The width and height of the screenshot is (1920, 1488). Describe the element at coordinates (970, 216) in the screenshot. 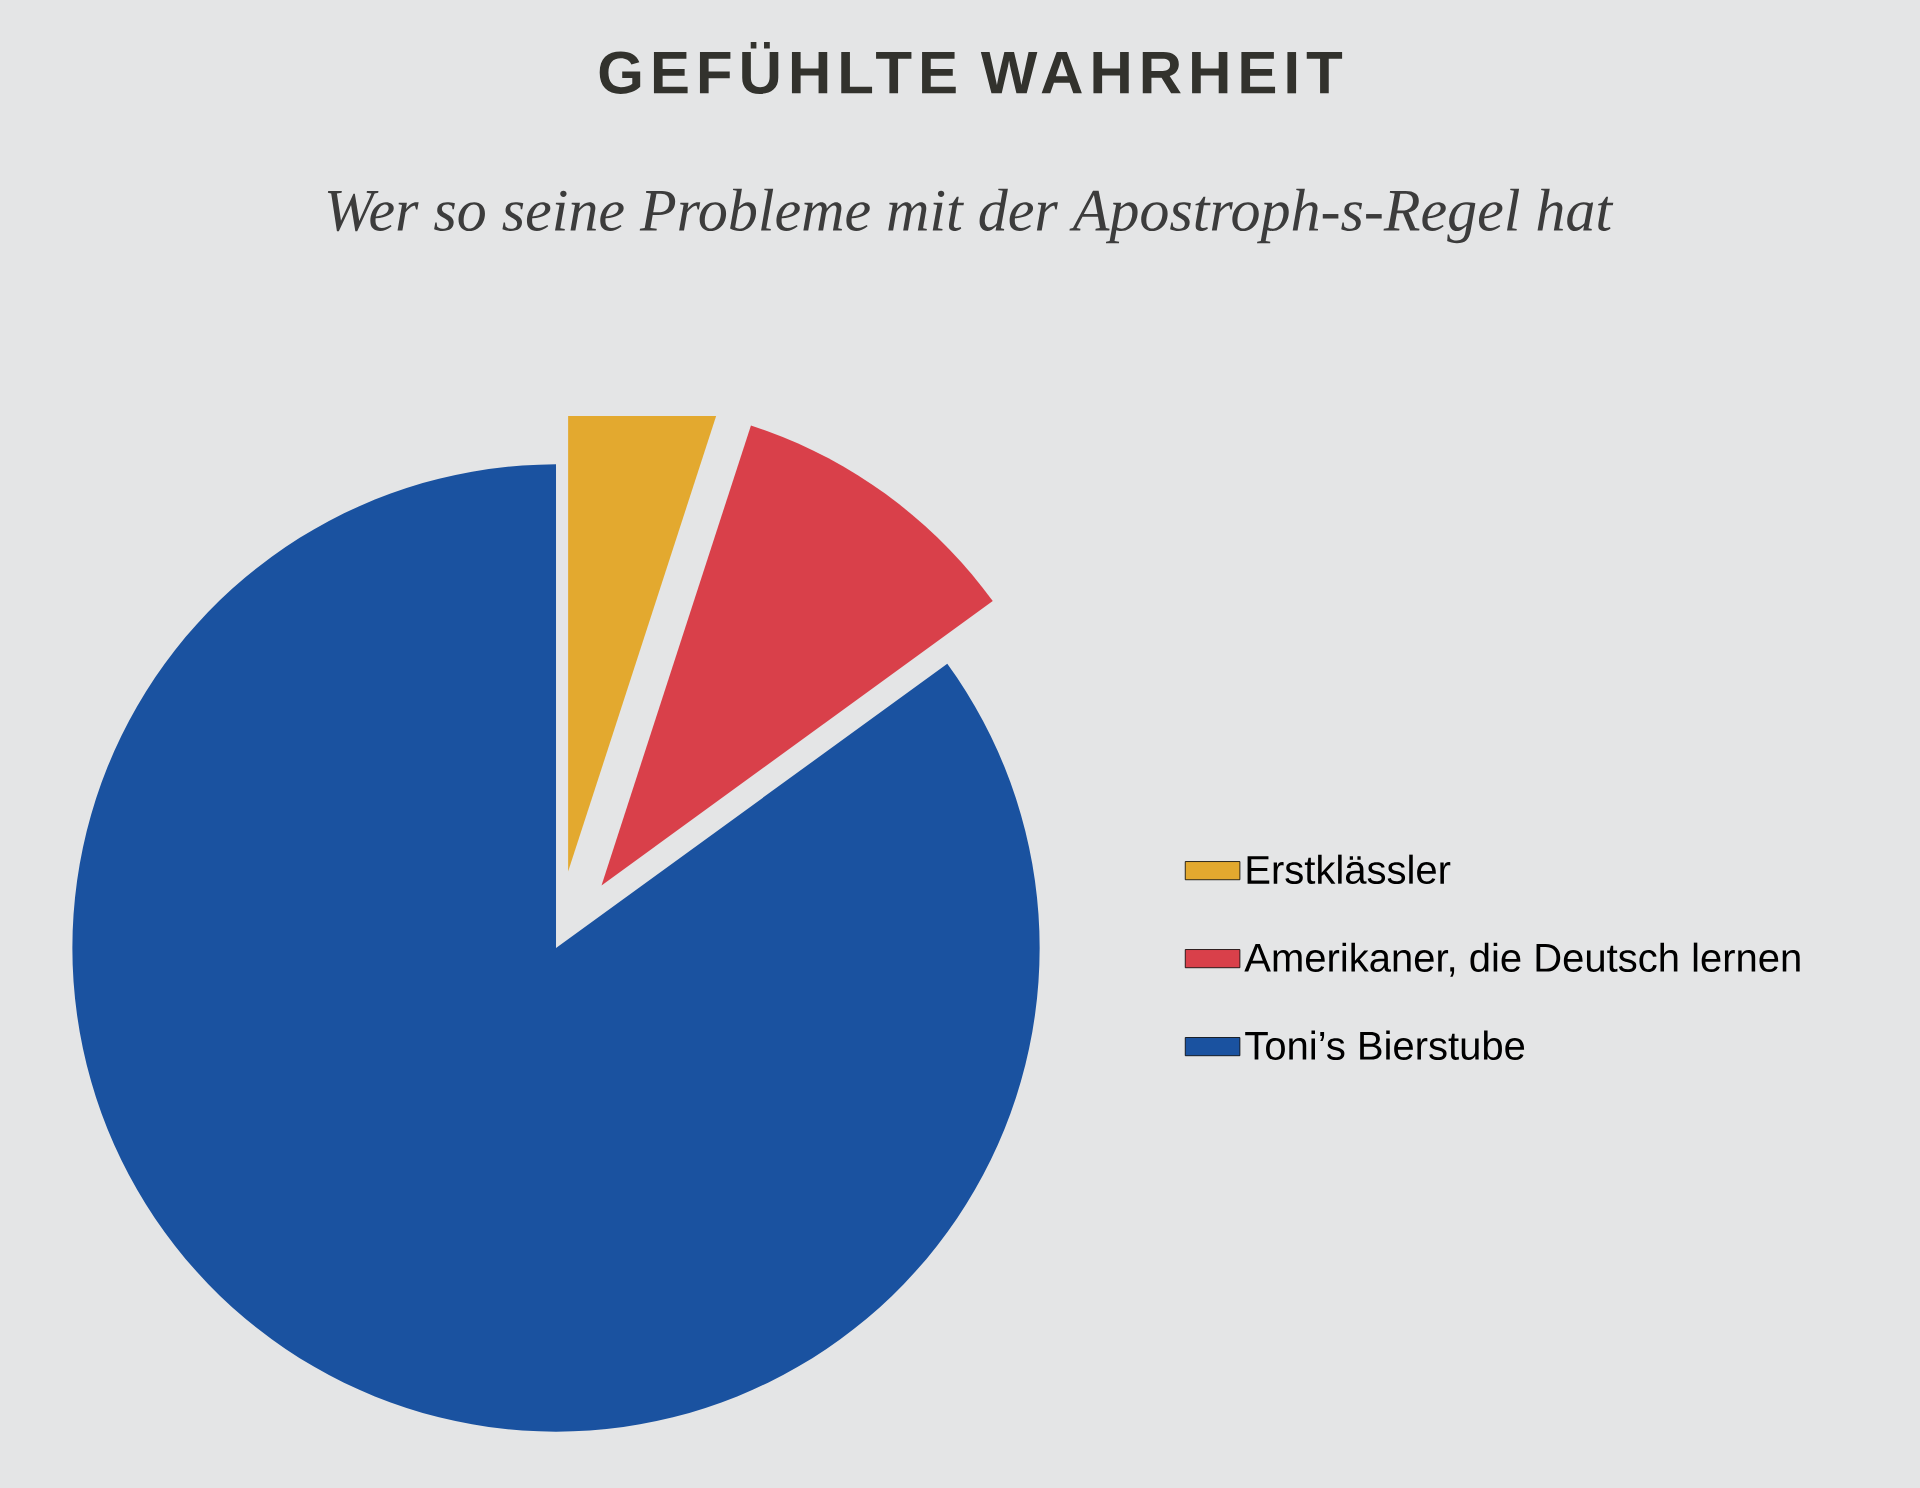

I see `chart-subtitle: Wer so seine Probleme mit der Apostroph-s-Regel hat` at that location.